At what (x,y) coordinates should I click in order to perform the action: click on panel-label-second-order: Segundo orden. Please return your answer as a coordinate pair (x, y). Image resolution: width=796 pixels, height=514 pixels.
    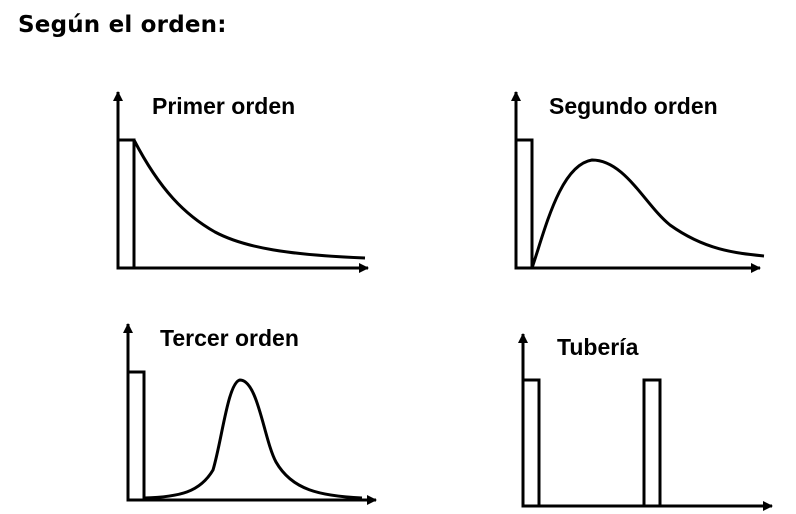
    Looking at the image, I should click on (633, 106).